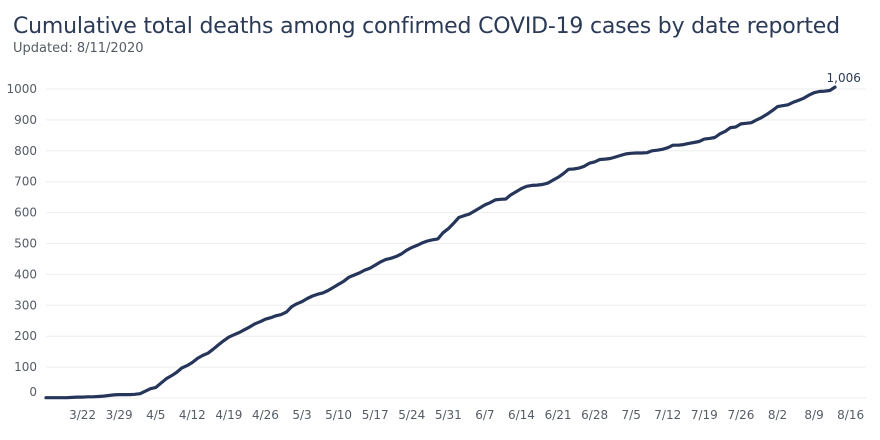  Describe the element at coordinates (558, 415) in the screenshot. I see `x-tick-label: 6/21` at that location.